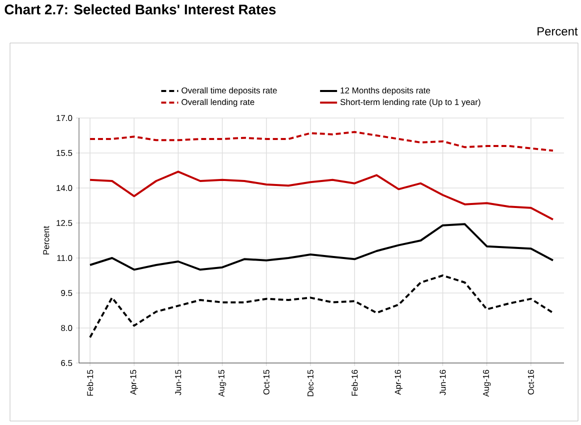 This screenshot has width=581, height=425. Describe the element at coordinates (90, 383) in the screenshot. I see `x-tick-label: Feb-15` at that location.